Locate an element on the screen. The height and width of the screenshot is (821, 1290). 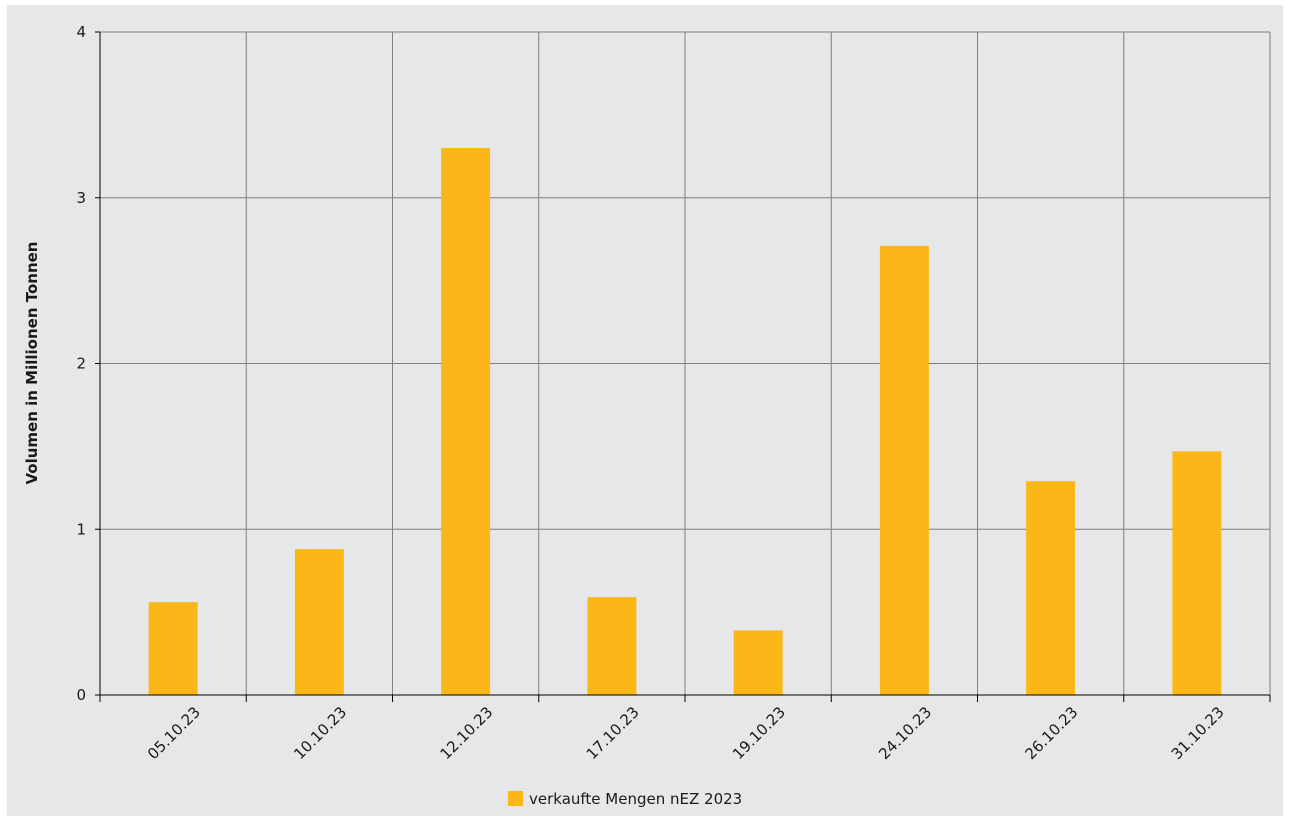
x-tick-label: 31.10.23 is located at coordinates (1198, 733).